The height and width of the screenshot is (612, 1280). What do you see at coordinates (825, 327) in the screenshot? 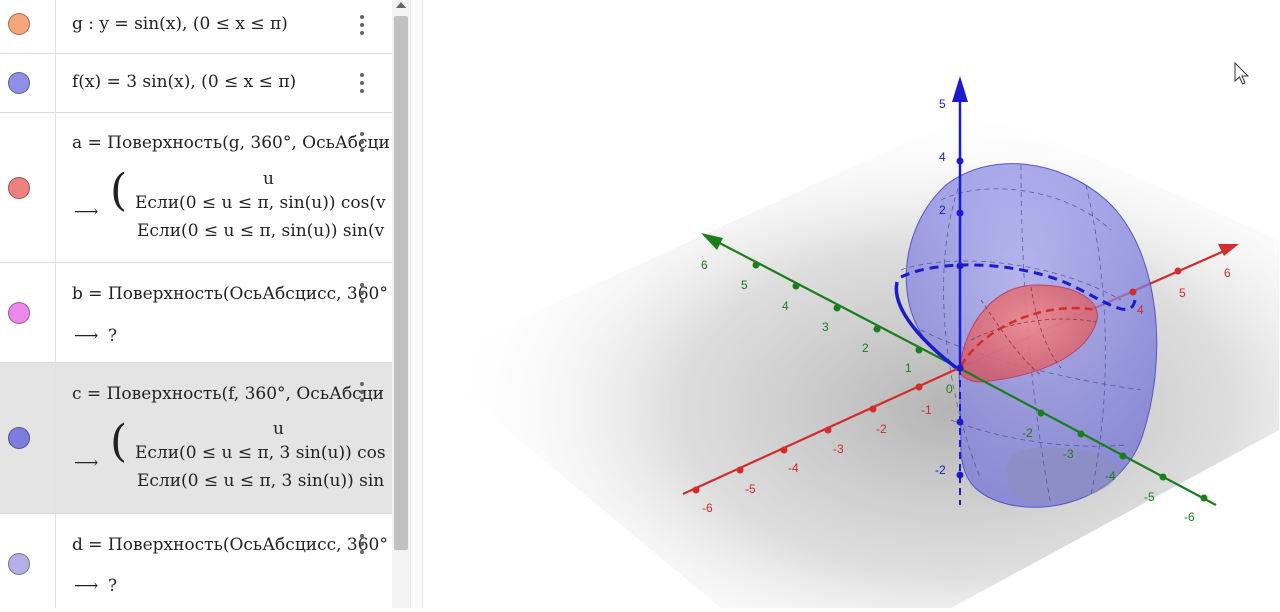
I see `svg-text: 3` at bounding box center [825, 327].